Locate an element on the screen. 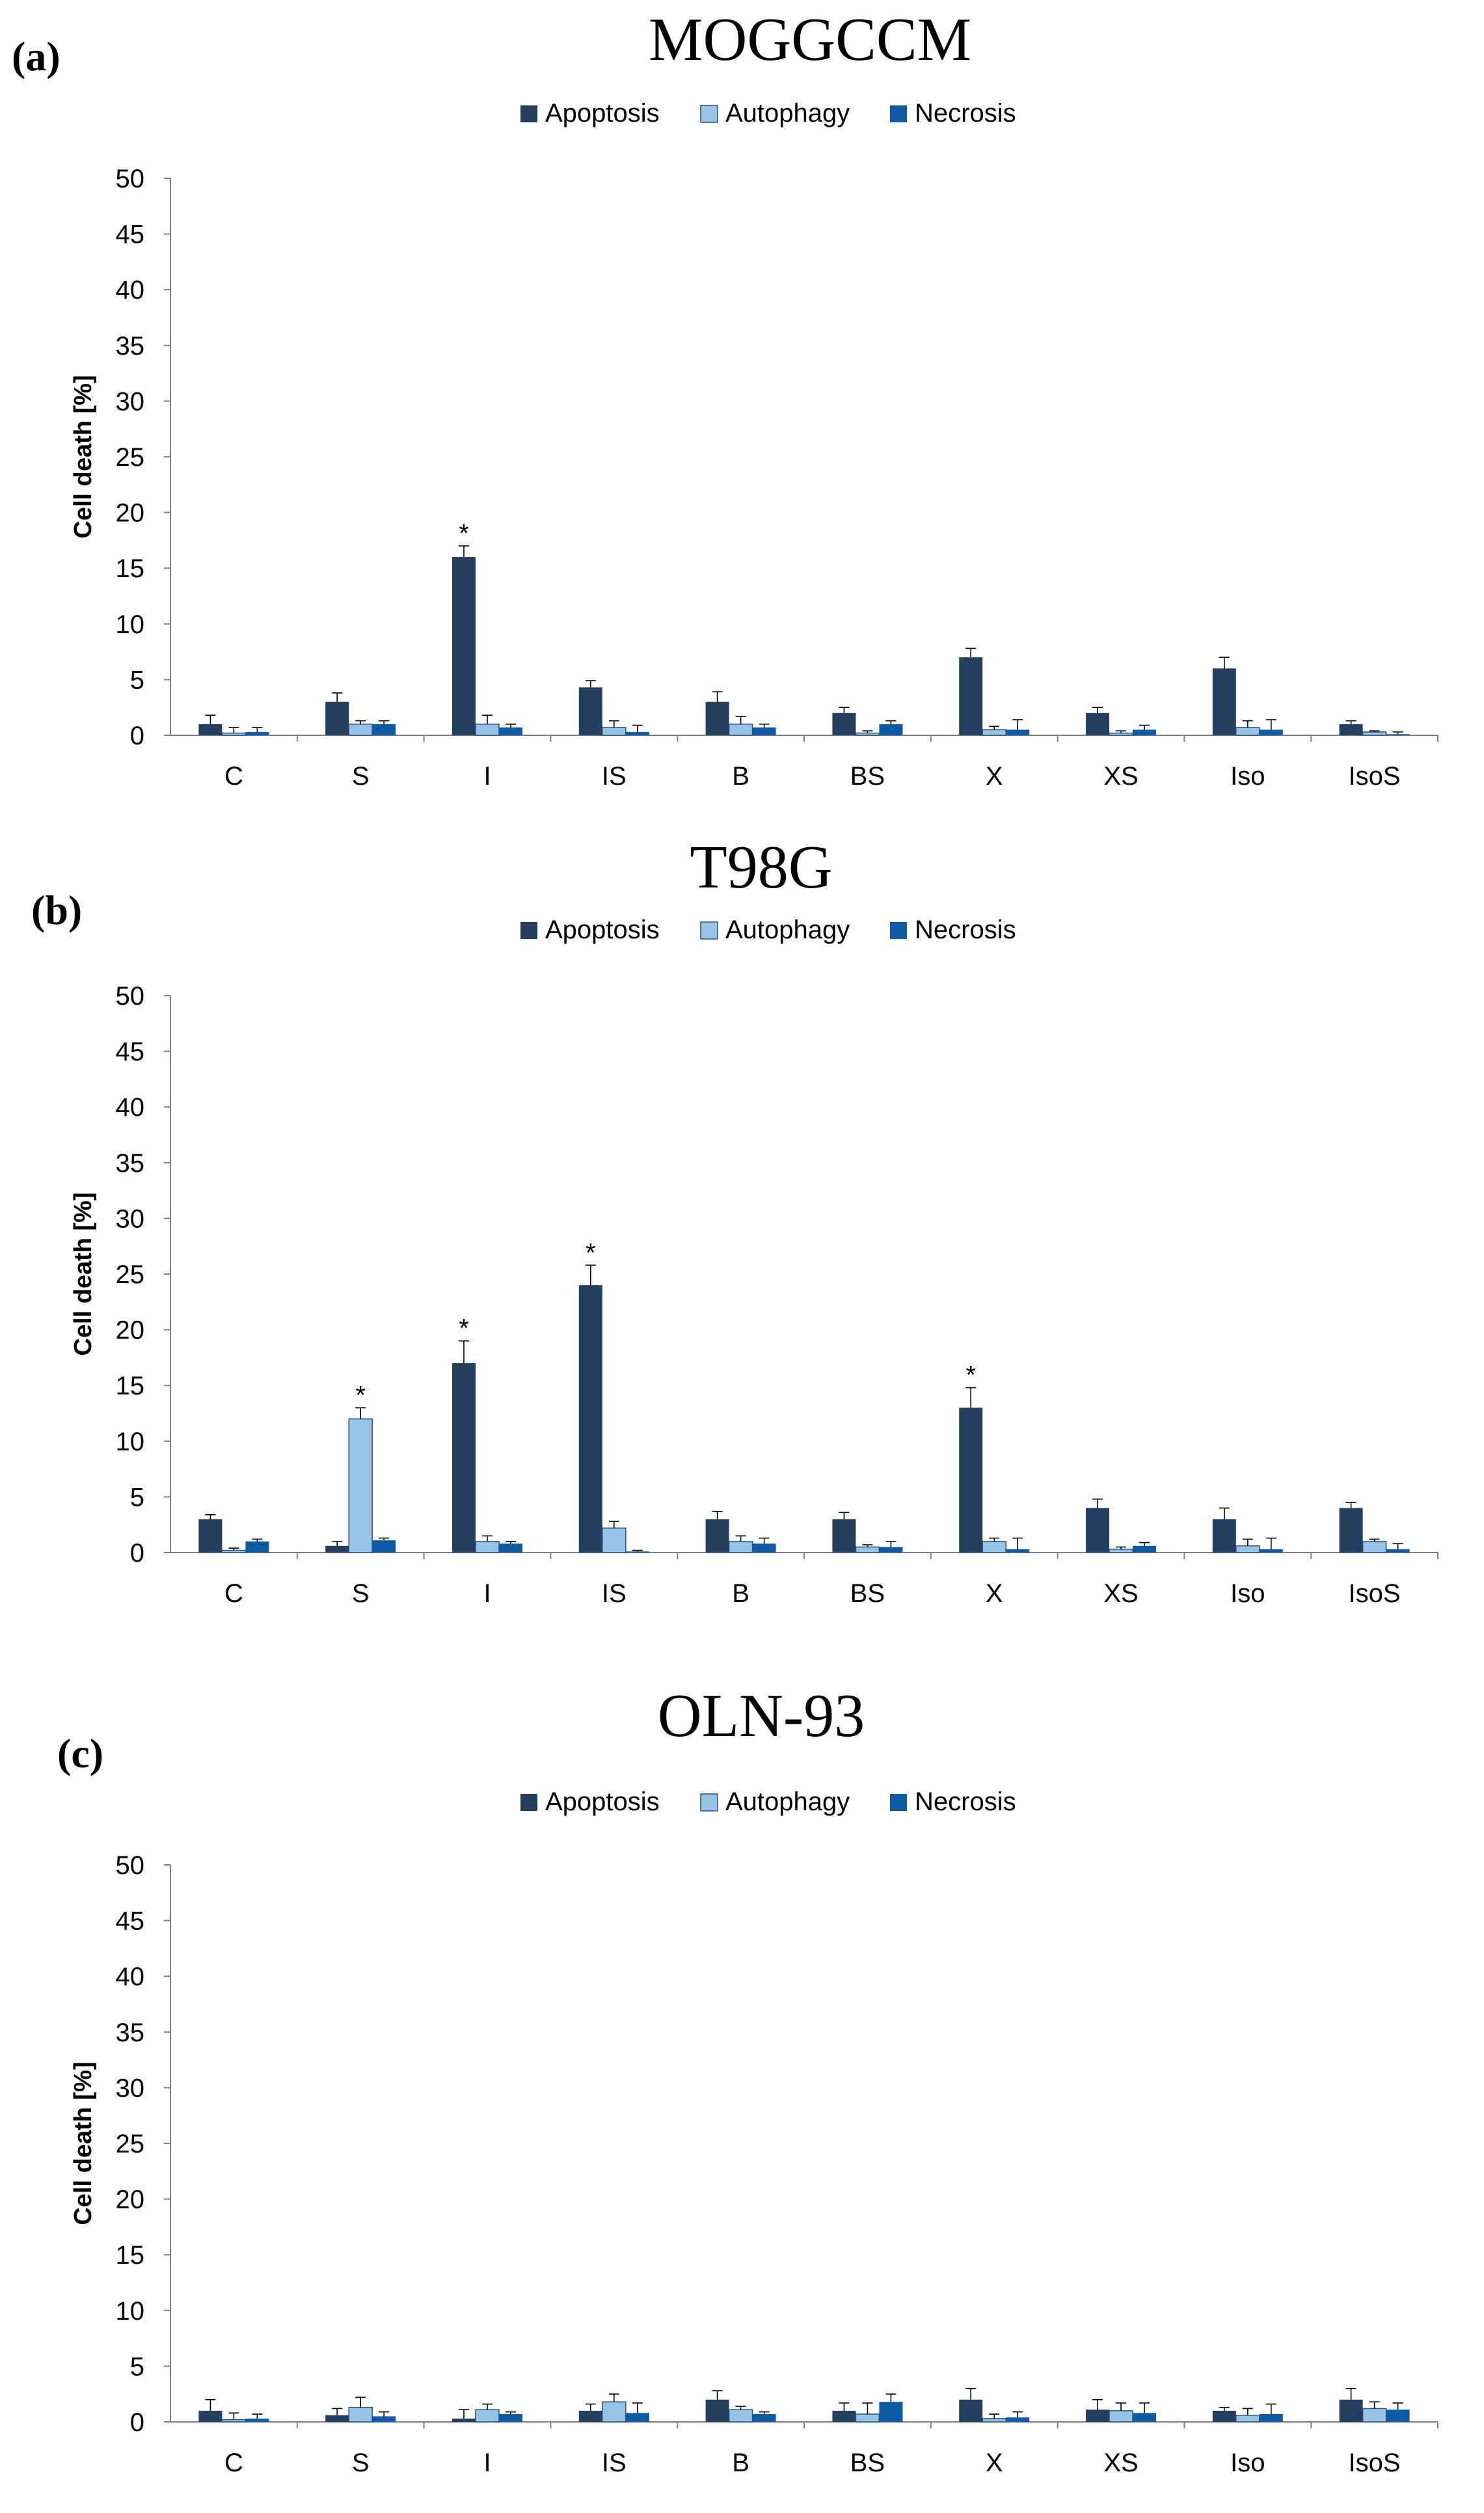 The width and height of the screenshot is (1484, 2513). panel-label: (a) is located at coordinates (36, 56).